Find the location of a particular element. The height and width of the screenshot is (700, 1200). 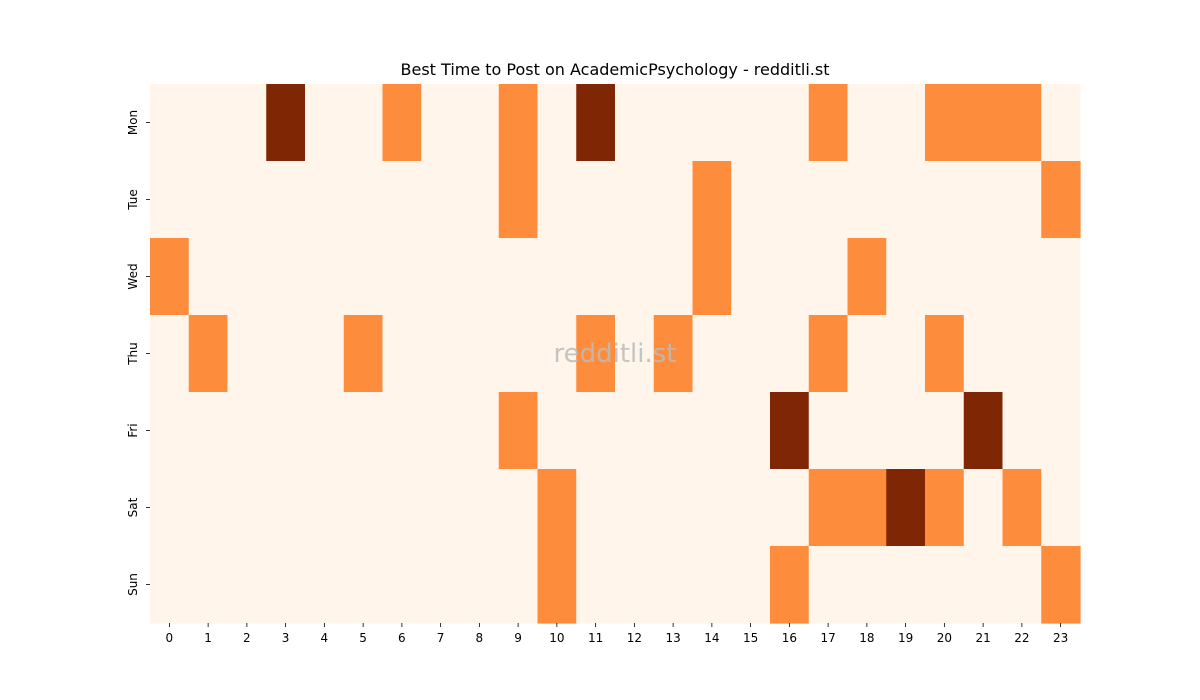

x-tick-label: 6 is located at coordinates (402, 638).